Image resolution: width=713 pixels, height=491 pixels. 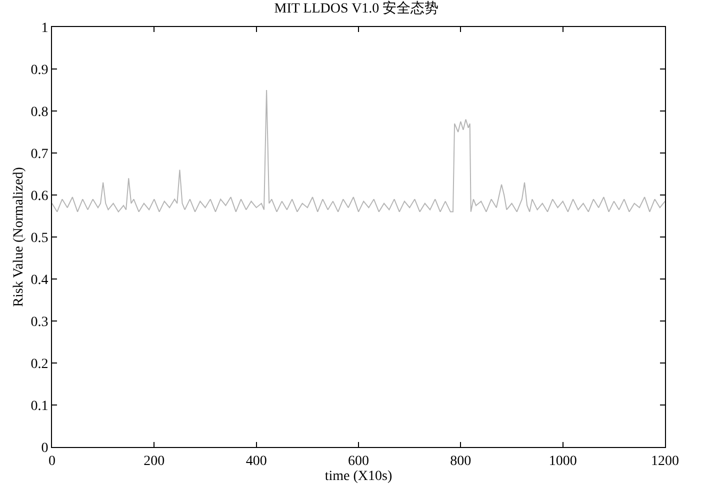 What do you see at coordinates (39, 406) in the screenshot?
I see `y-tick-label: 0.1` at bounding box center [39, 406].